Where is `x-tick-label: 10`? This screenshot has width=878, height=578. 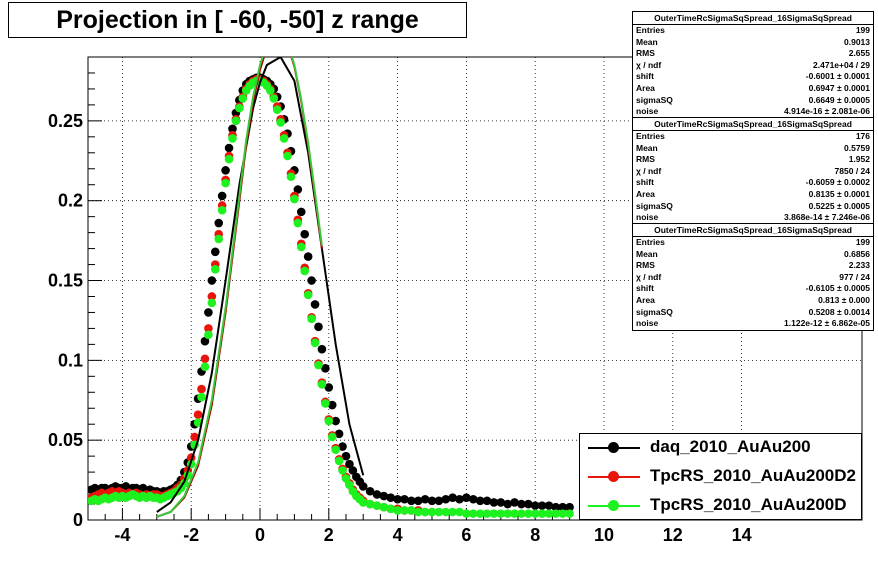 x-tick-label: 10 is located at coordinates (604, 535).